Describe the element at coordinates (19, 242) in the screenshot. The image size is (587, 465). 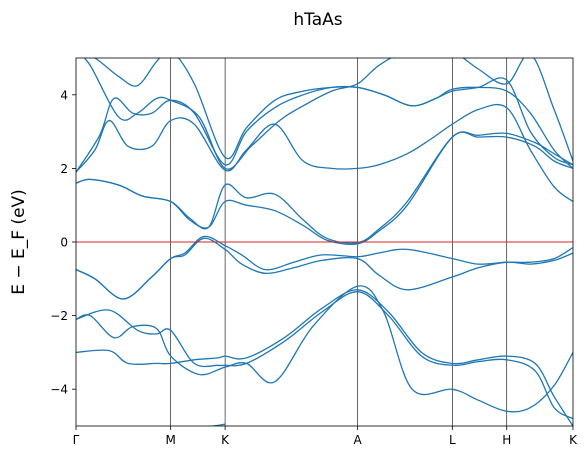
I see `y-axis-label: E − E_F (eV)` at that location.